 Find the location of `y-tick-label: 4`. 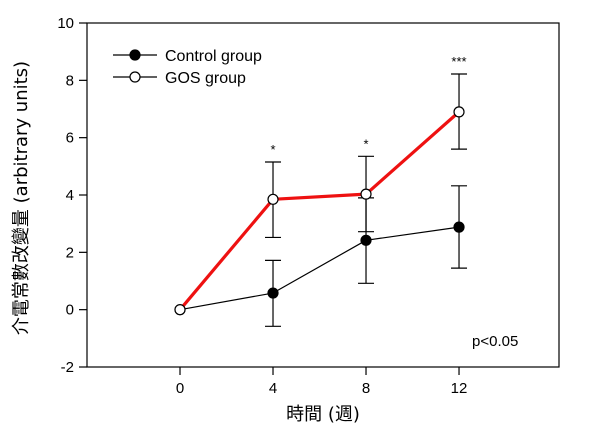

y-tick-label: 4 is located at coordinates (70, 195).